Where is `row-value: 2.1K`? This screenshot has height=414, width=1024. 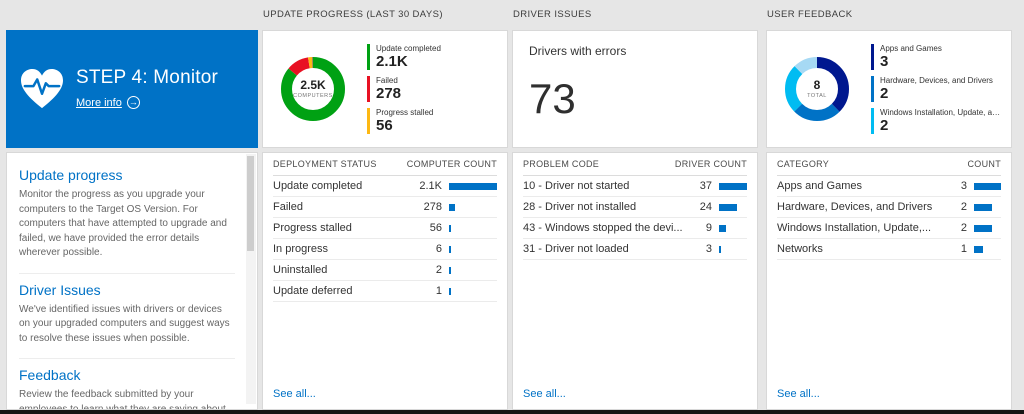
row-value: 2.1K is located at coordinates (430, 186).